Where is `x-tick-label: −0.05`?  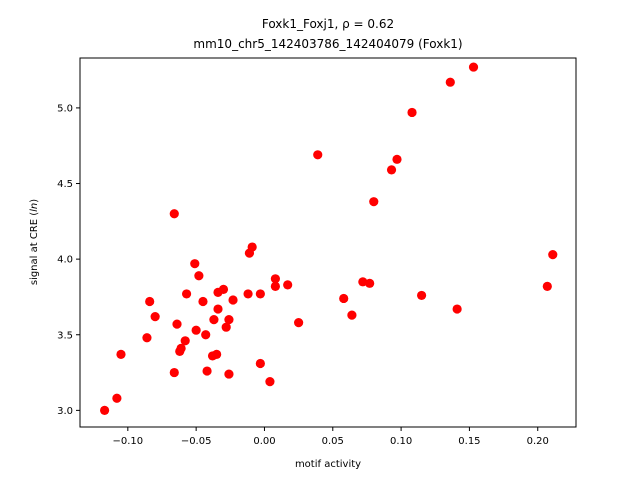 x-tick-label: −0.05 is located at coordinates (196, 441).